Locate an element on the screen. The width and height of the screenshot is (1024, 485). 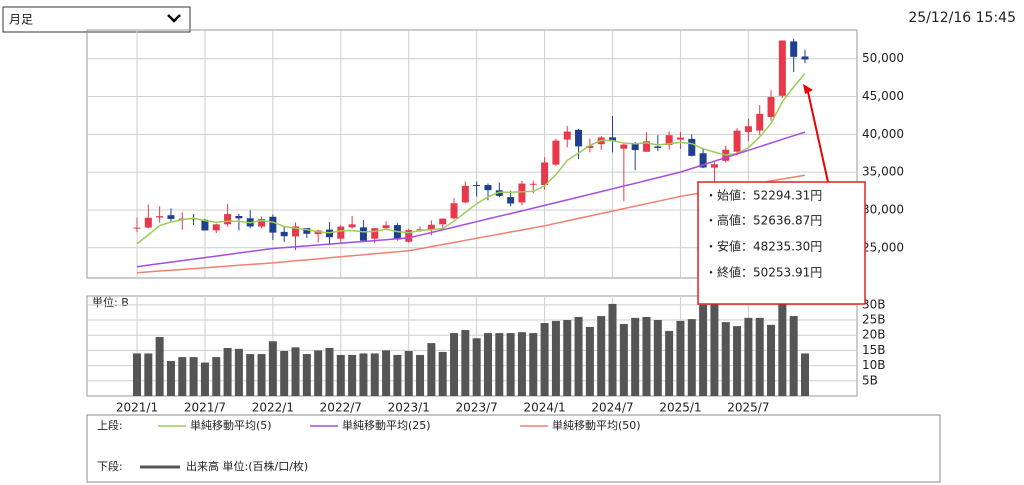
legend-lower-label: 下段: is located at coordinates (110, 466).